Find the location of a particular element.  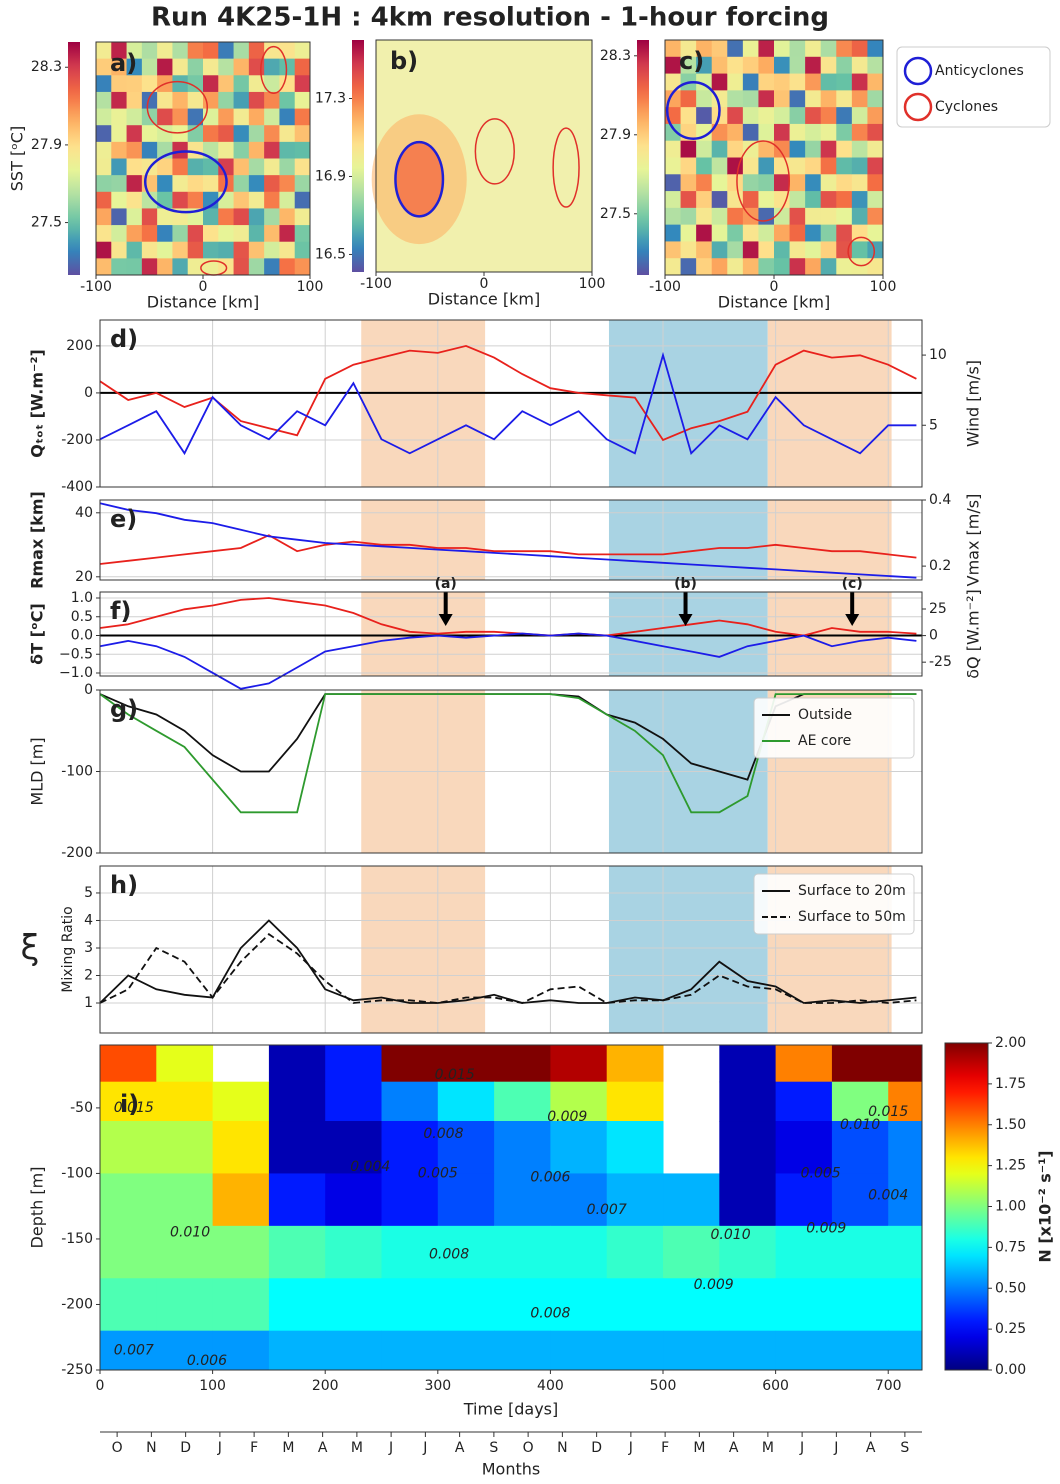

x-axis-label: Distance [km] is located at coordinates (203, 302).